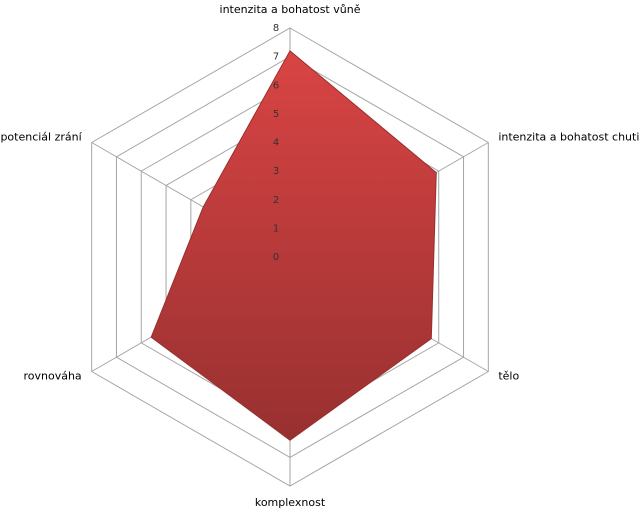 The width and height of the screenshot is (643, 511). Describe the element at coordinates (290, 9) in the screenshot. I see `category-label: intenzita a bohatost vůně` at that location.